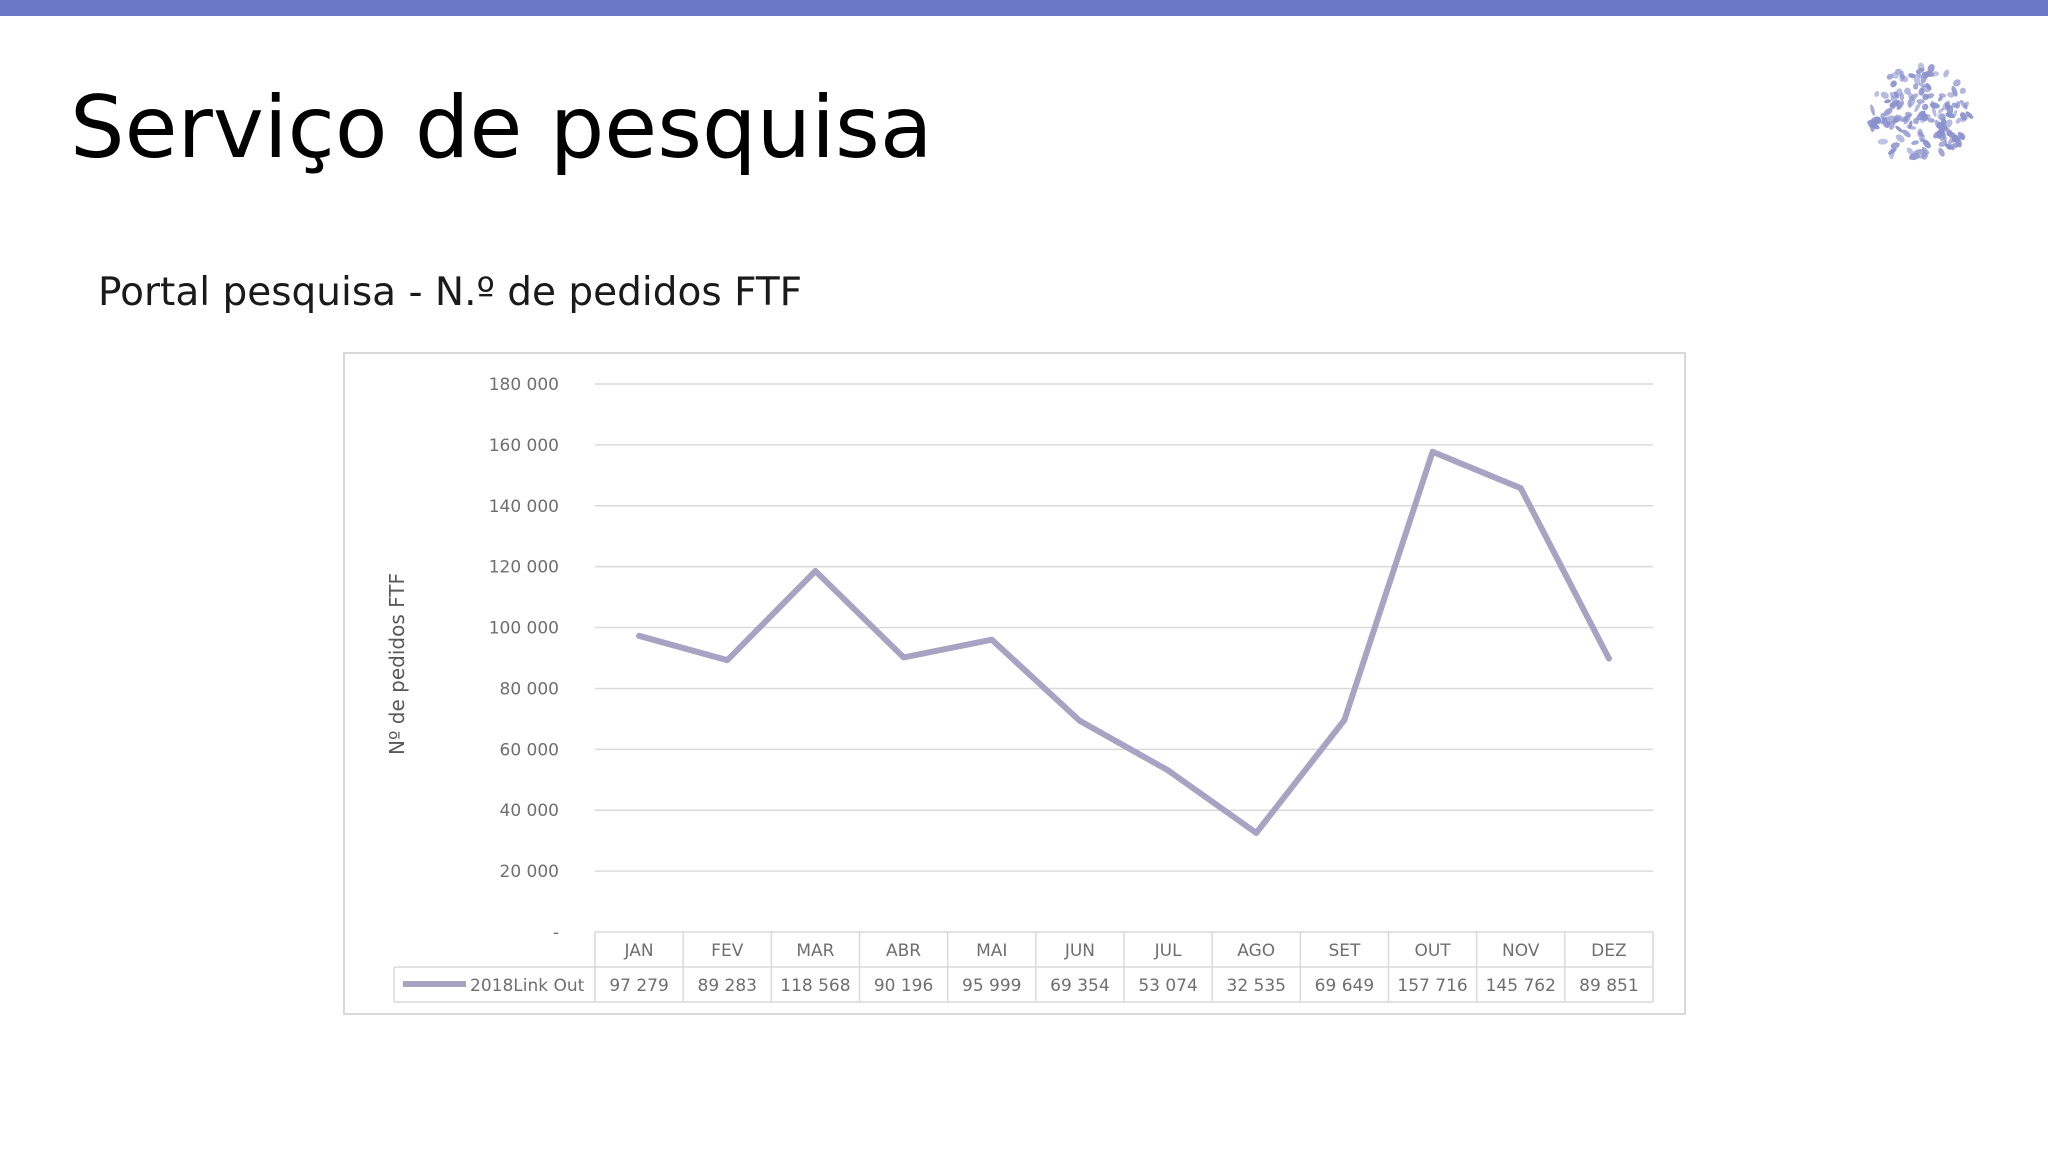 The width and height of the screenshot is (2048, 1152). Describe the element at coordinates (1344, 951) in the screenshot. I see `x-tick-label: SET` at that location.